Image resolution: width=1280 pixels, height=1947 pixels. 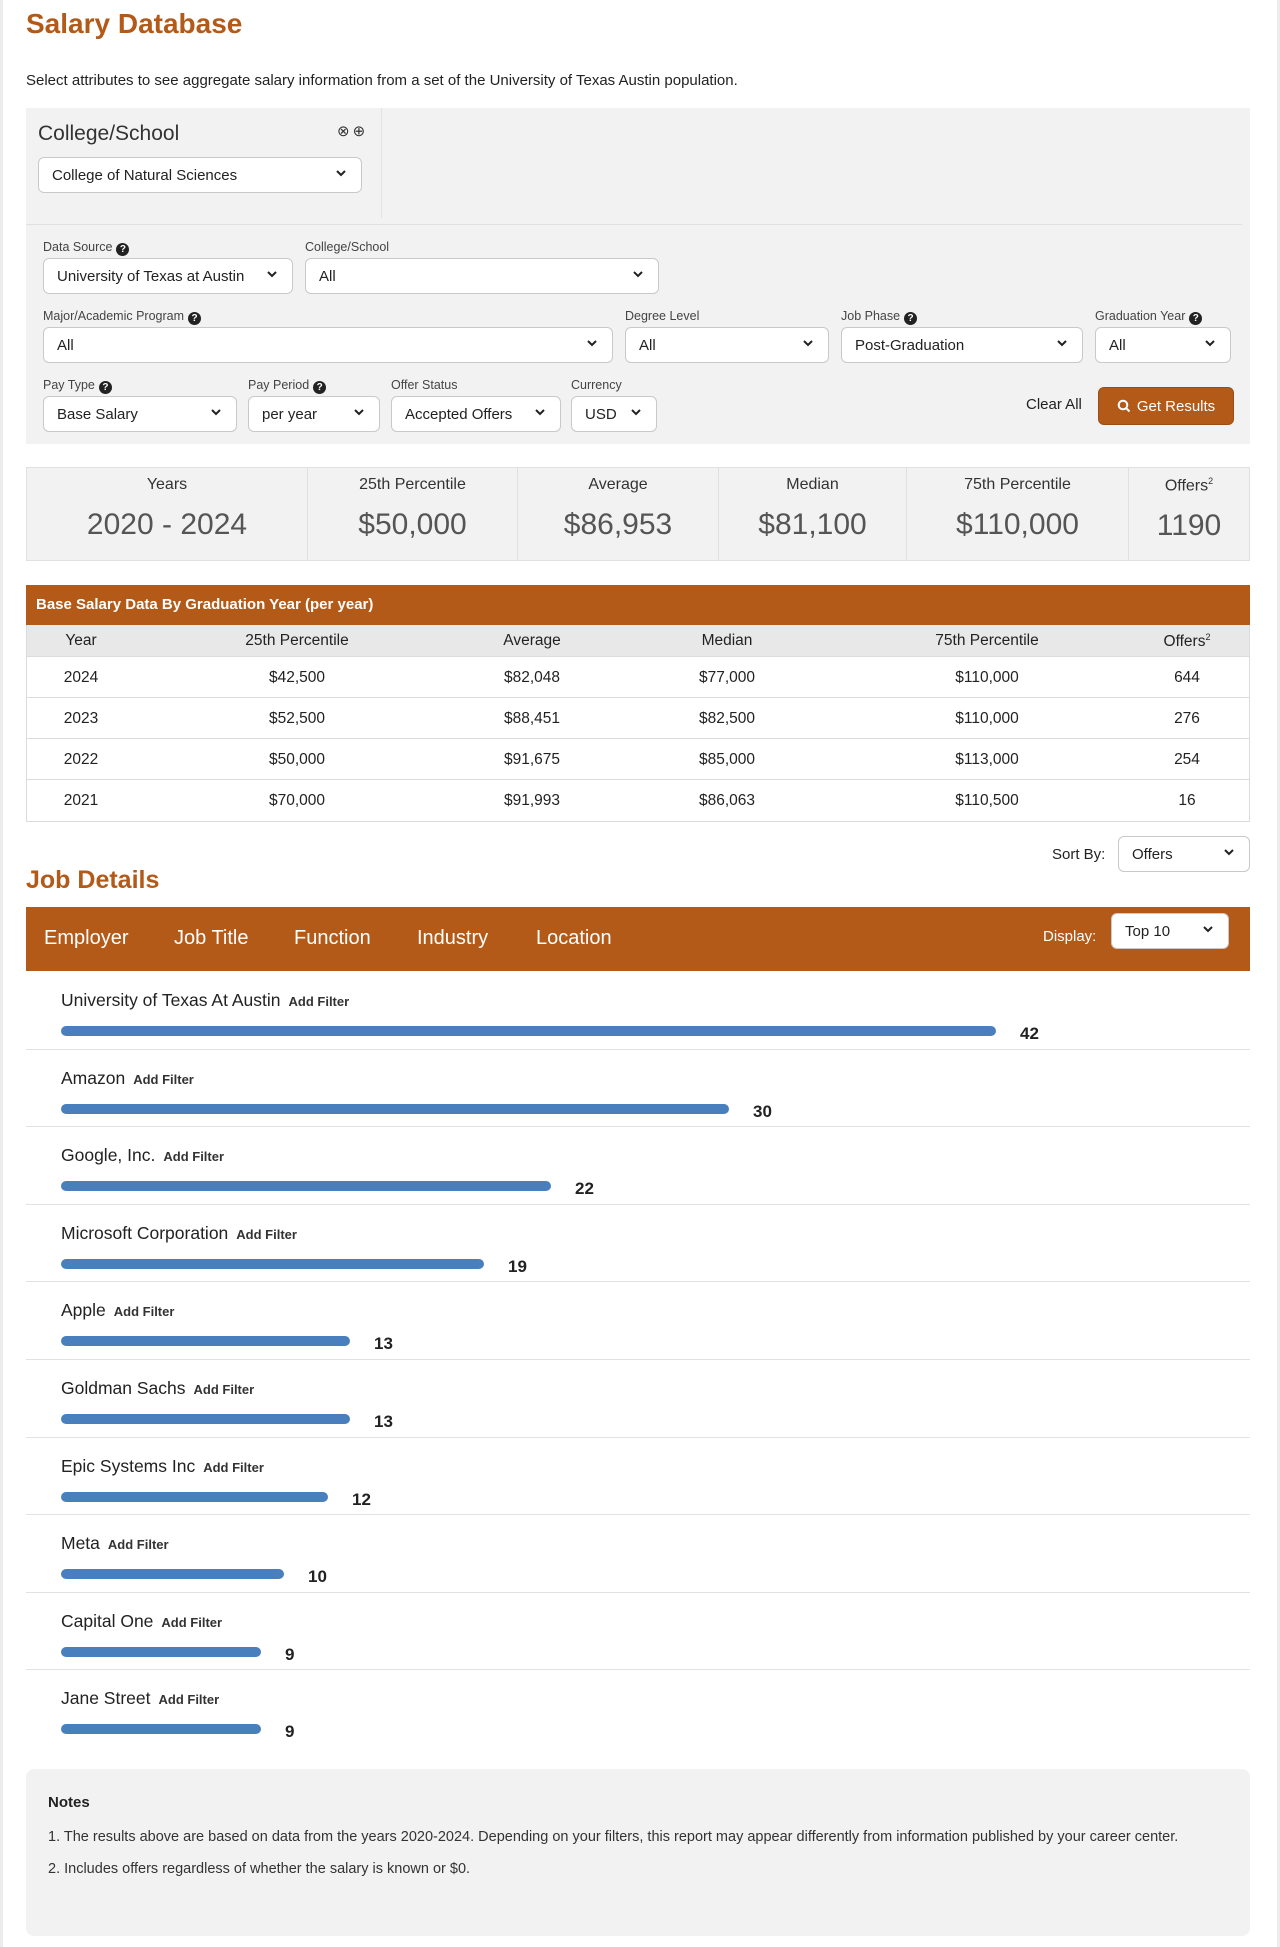 What do you see at coordinates (1187, 759) in the screenshot?
I see `cell-offers: 254` at bounding box center [1187, 759].